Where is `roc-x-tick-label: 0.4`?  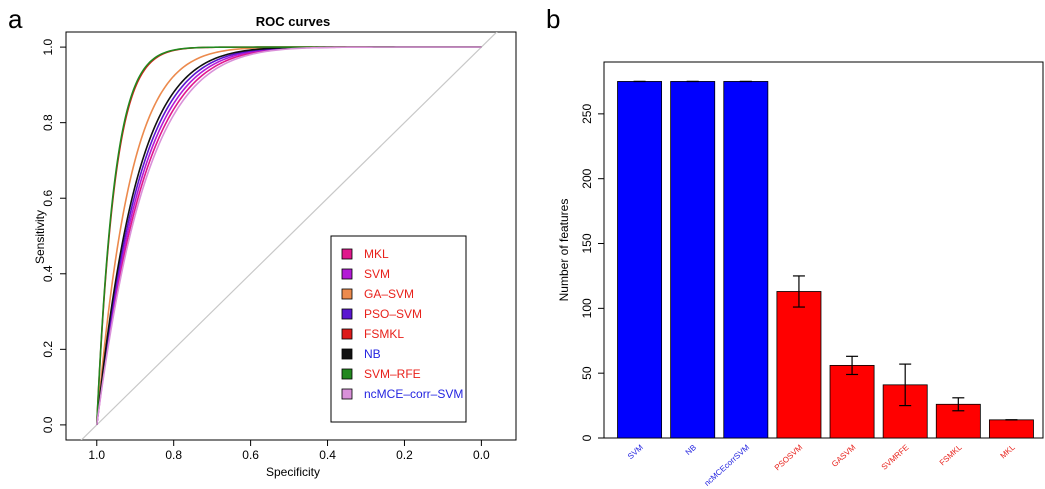 roc-x-tick-label: 0.4 is located at coordinates (327, 455).